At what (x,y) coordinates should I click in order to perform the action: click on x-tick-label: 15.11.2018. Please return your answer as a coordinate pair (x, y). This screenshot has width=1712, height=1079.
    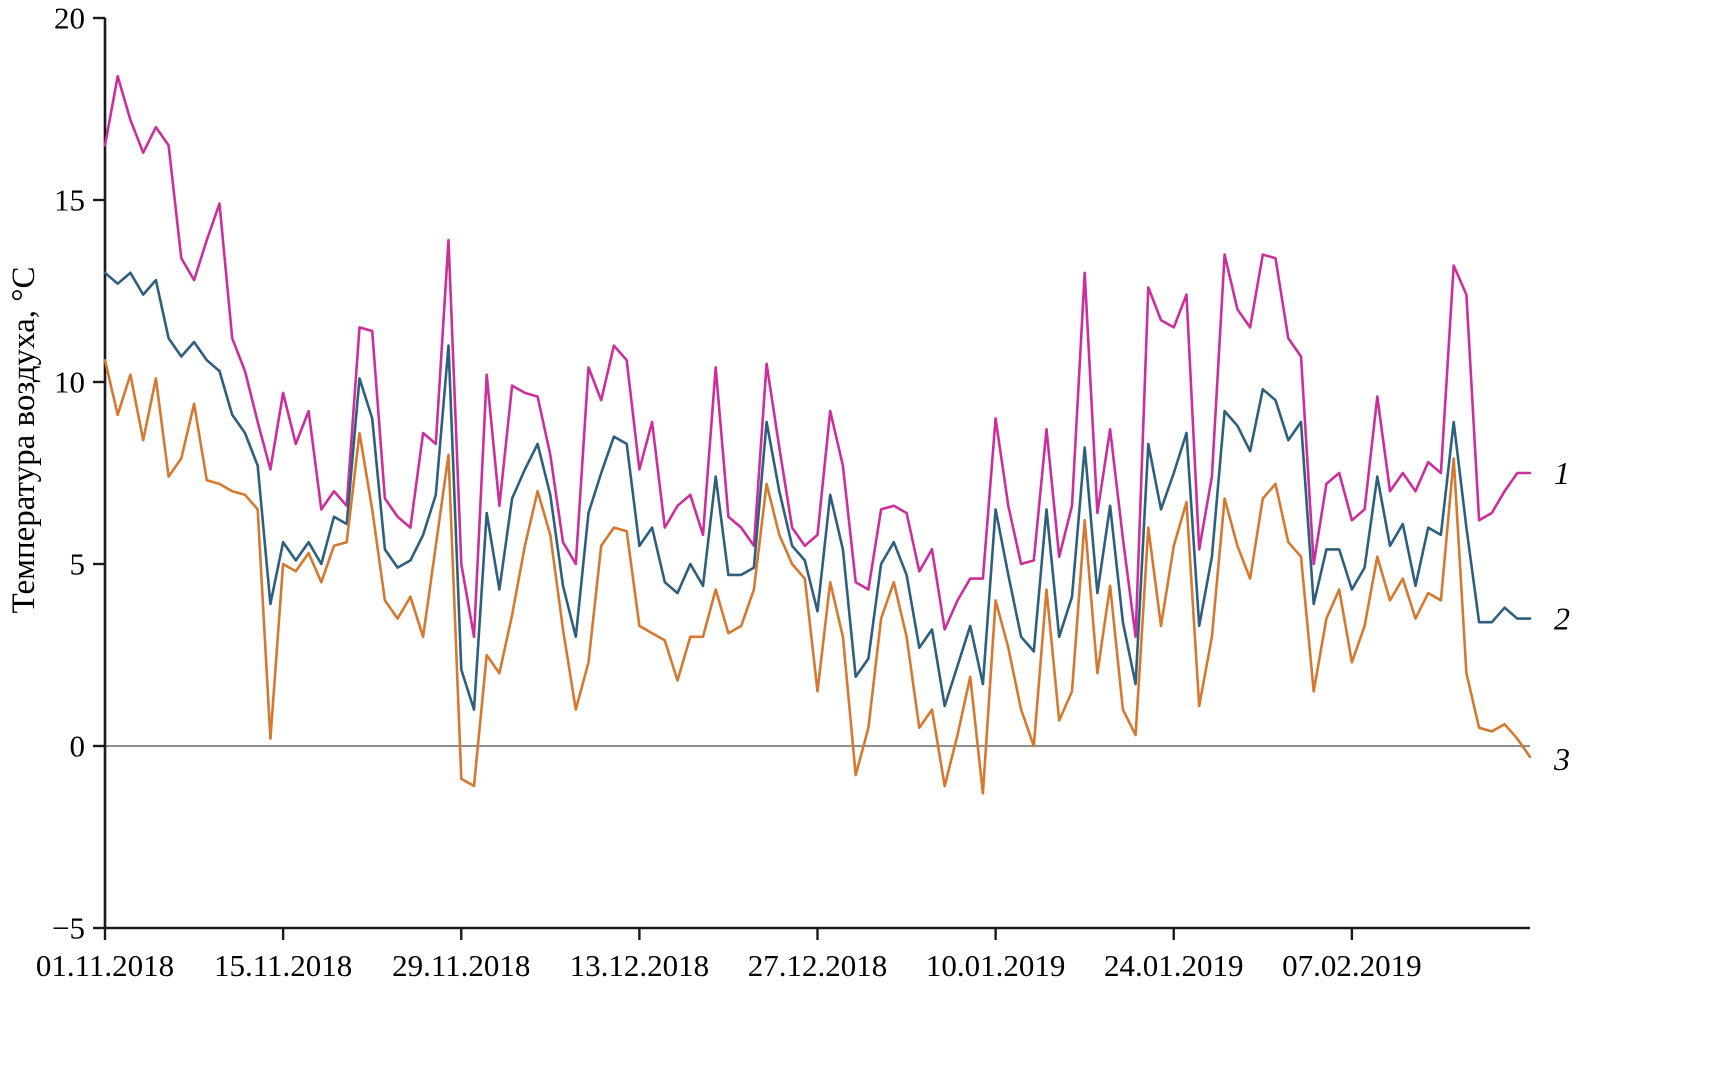
    Looking at the image, I should click on (283, 965).